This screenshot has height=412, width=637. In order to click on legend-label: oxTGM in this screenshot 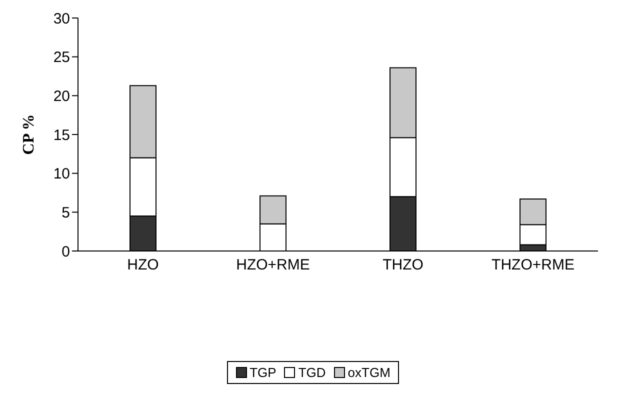, I will do `click(368, 372)`.